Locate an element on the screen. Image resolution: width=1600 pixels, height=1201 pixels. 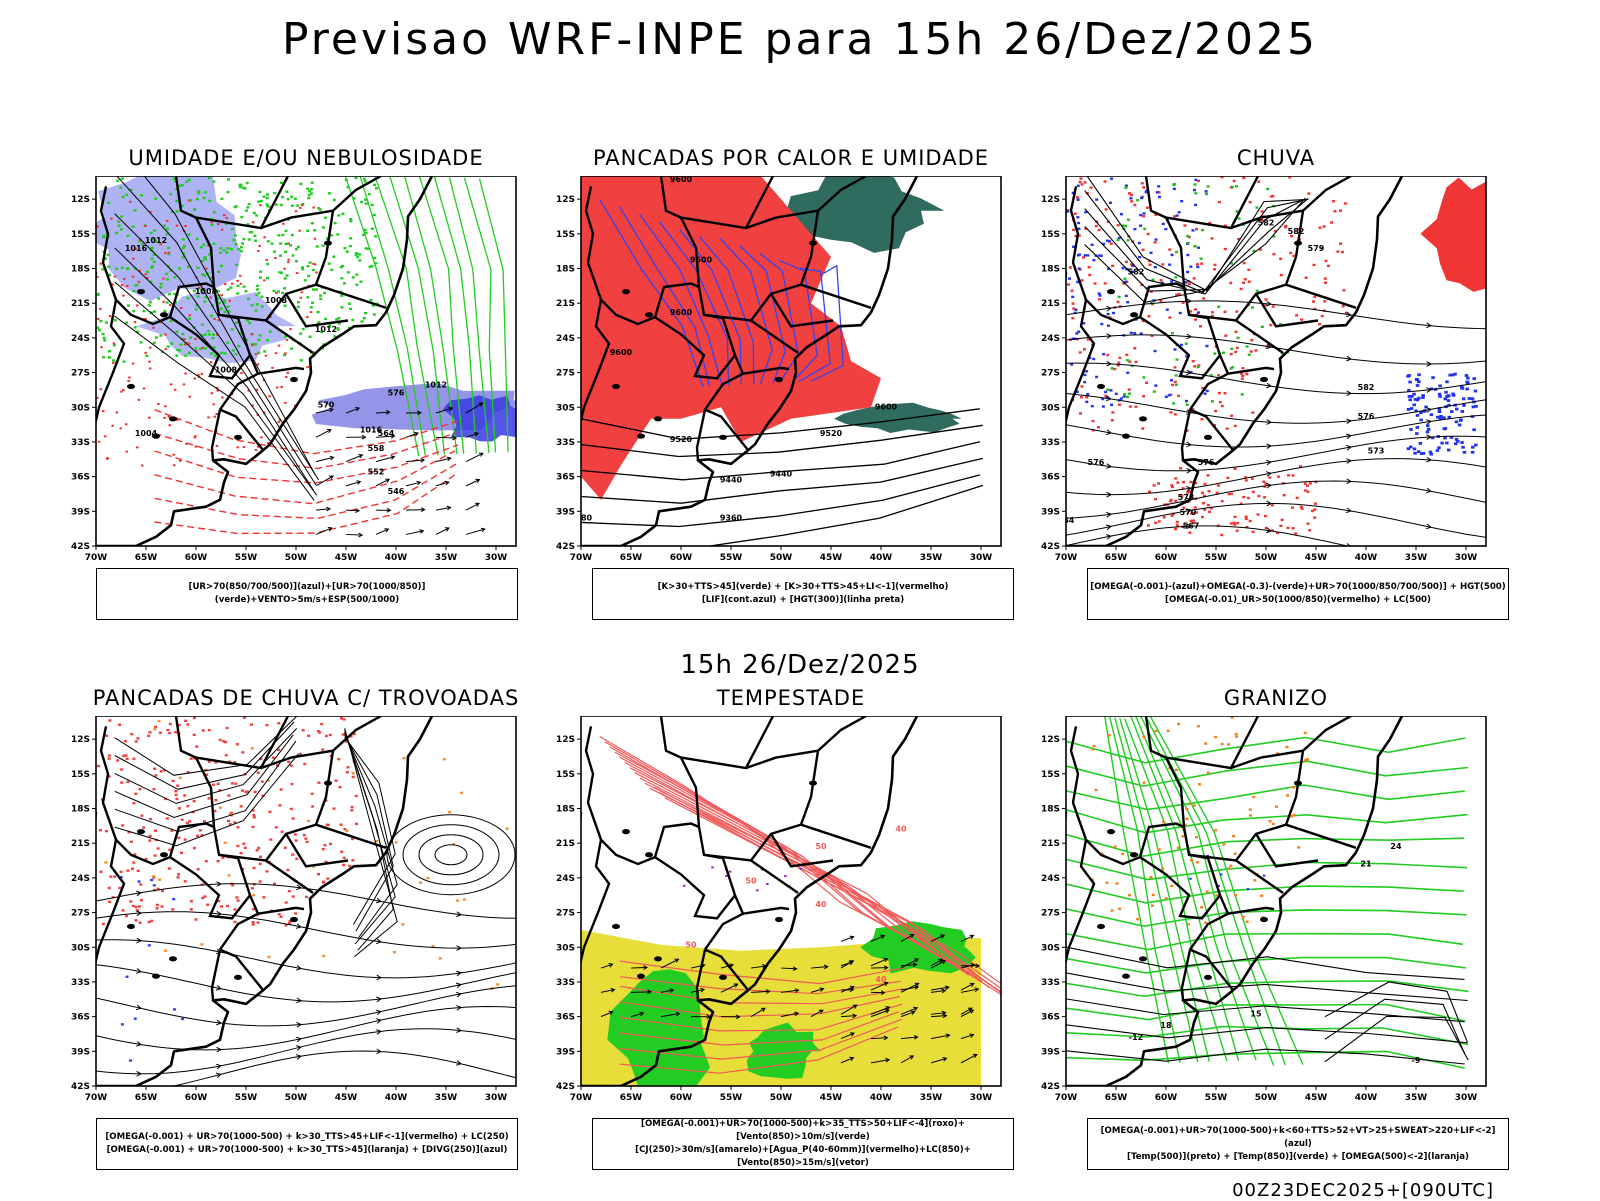
lon-label: 70W is located at coordinates (96, 558).